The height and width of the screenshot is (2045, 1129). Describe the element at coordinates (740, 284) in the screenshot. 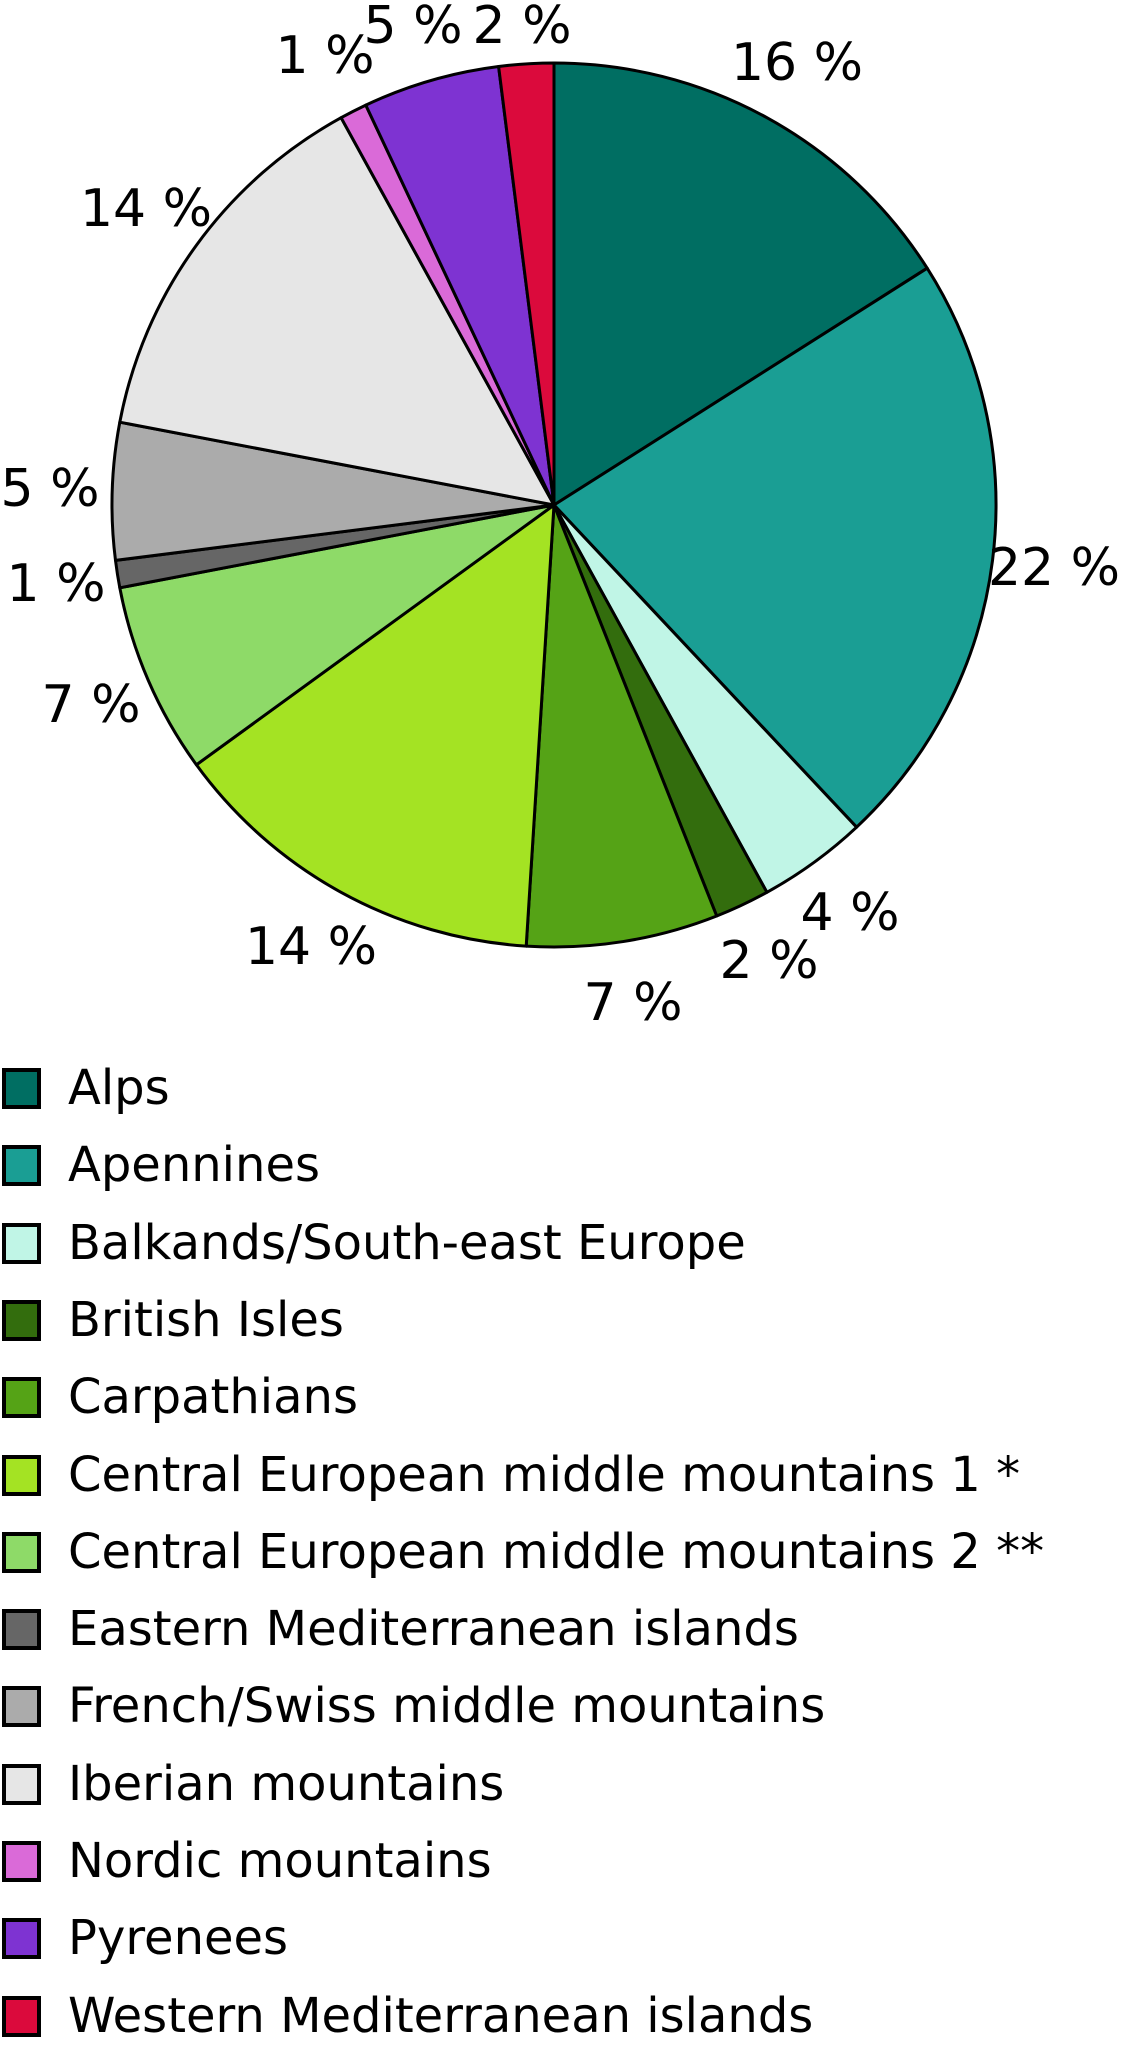

I see `pie-slice-alps` at that location.